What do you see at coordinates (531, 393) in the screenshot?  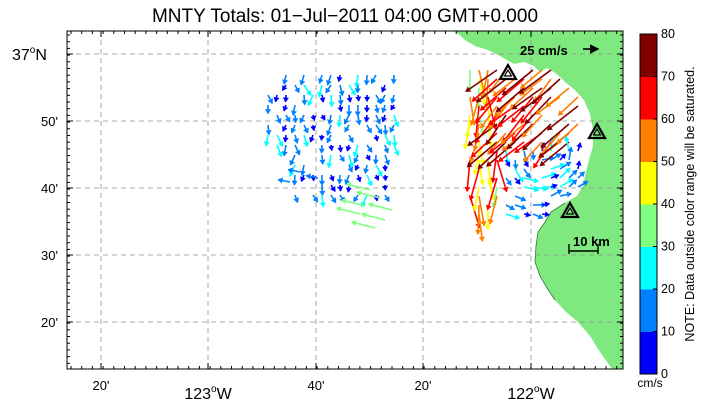 I see `lon-label-major: 122oW` at bounding box center [531, 393].